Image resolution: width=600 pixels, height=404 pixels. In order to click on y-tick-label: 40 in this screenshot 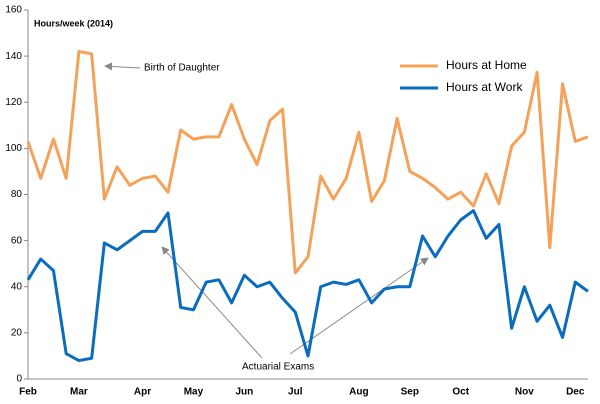, I will do `click(17, 286)`.